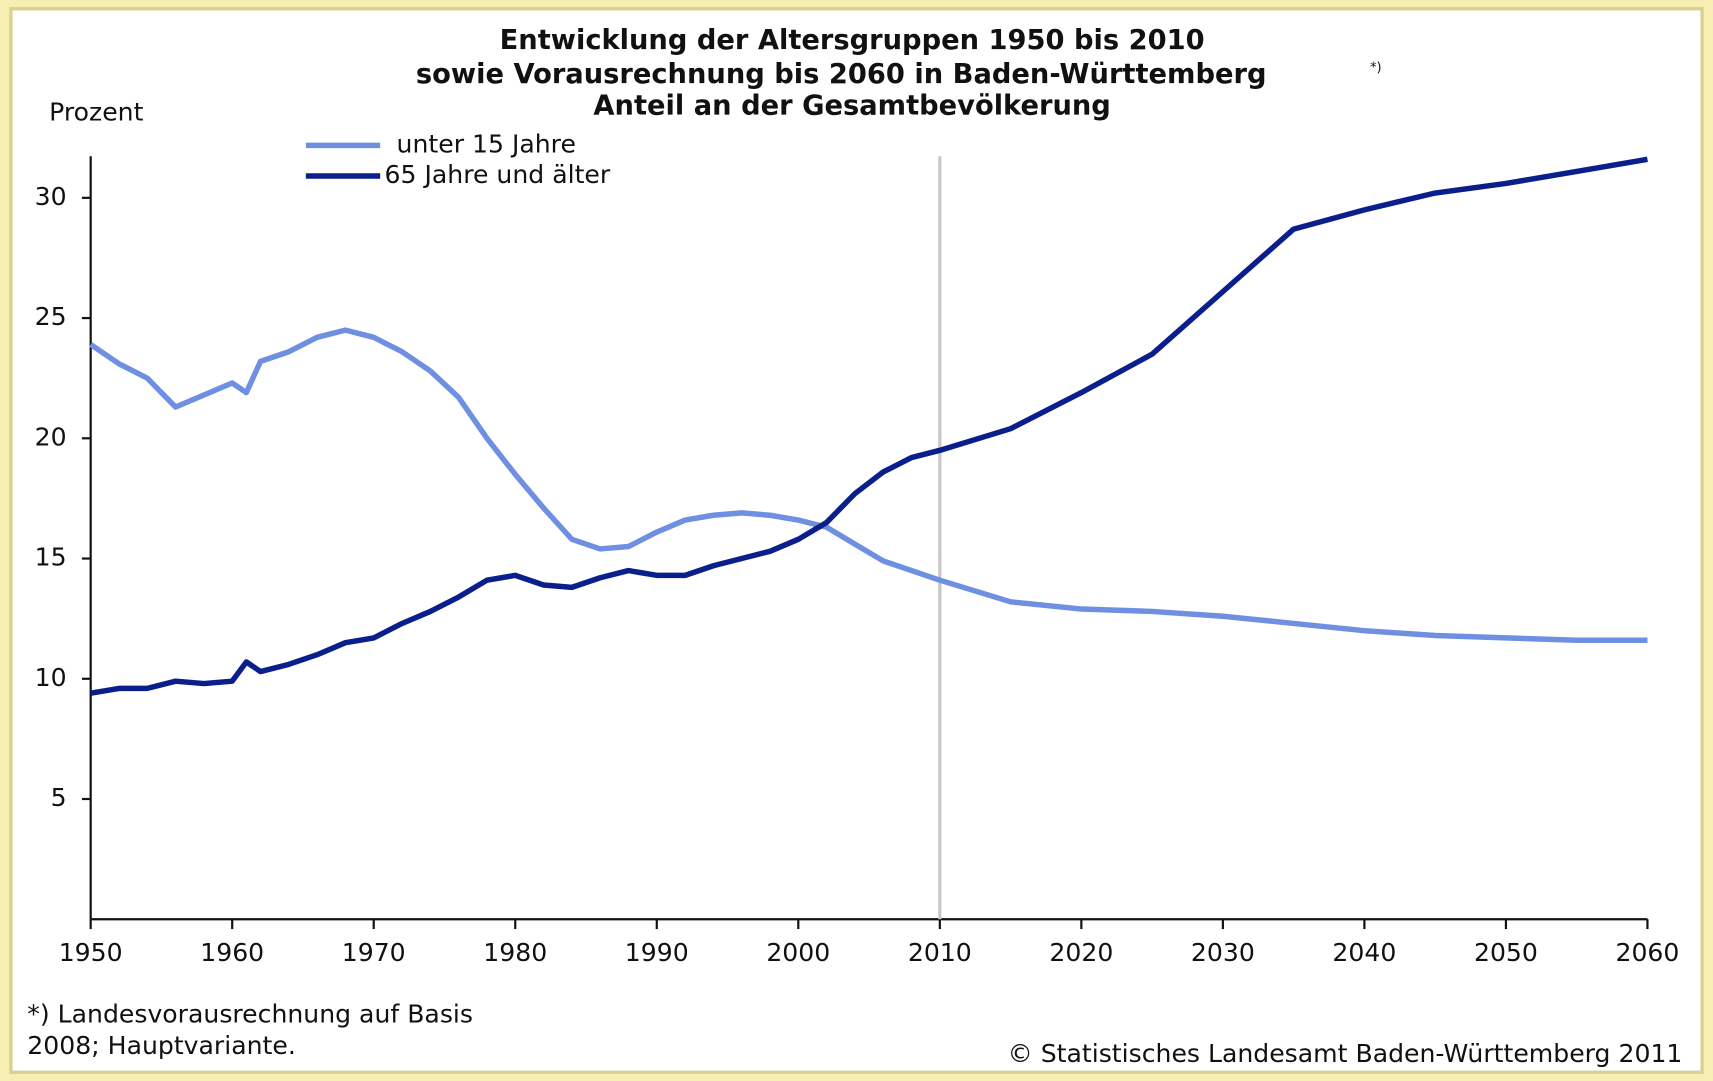 The image size is (1713, 1081). Describe the element at coordinates (1647, 952) in the screenshot. I see `x-tick-label: 2060` at that location.